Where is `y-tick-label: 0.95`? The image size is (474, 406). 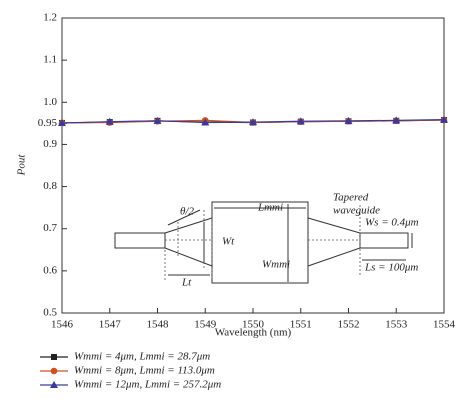
y-tick-label: 0.95 is located at coordinates (48, 123).